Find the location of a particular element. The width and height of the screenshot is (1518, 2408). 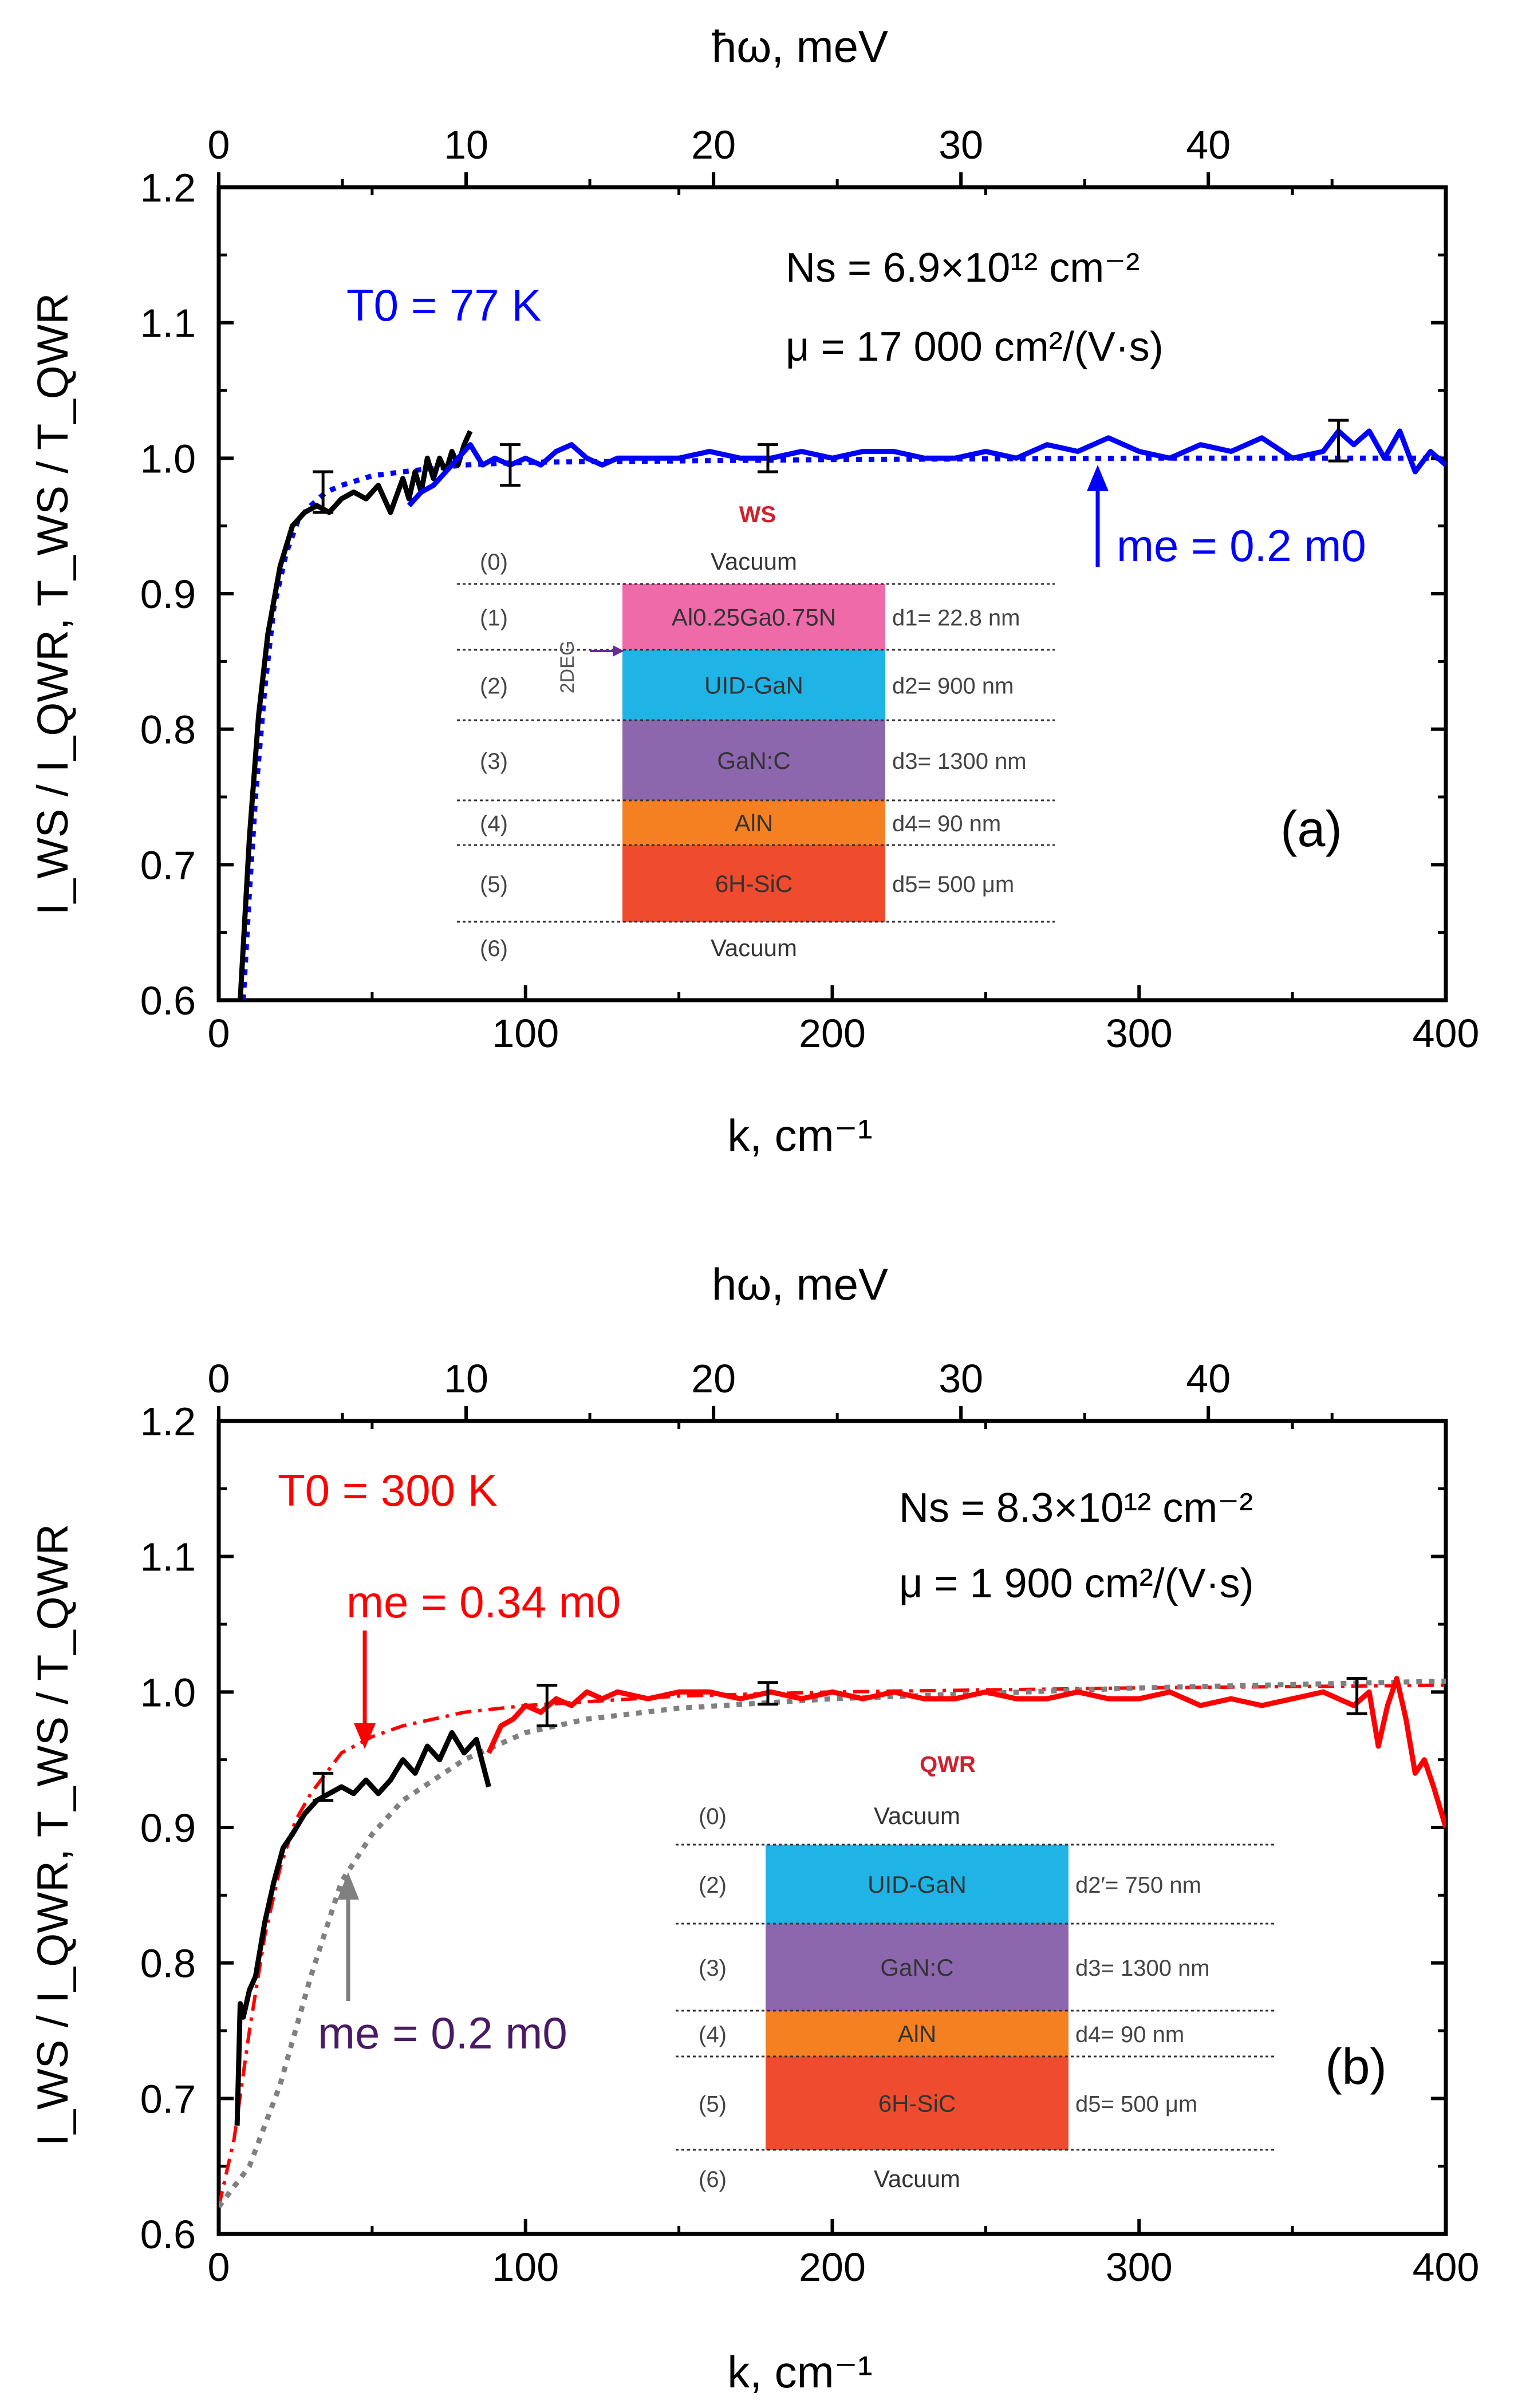

inset-layer-row: (1) Al0.25Ga0.75N d1= 22.8 nm is located at coordinates (750, 617).